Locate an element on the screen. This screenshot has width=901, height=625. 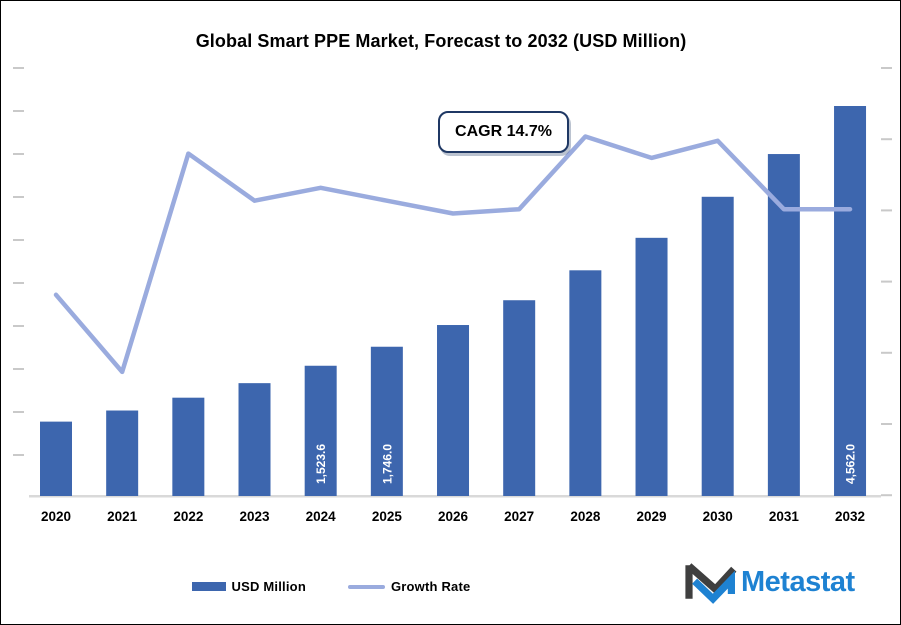
bar-2026 is located at coordinates (453, 410).